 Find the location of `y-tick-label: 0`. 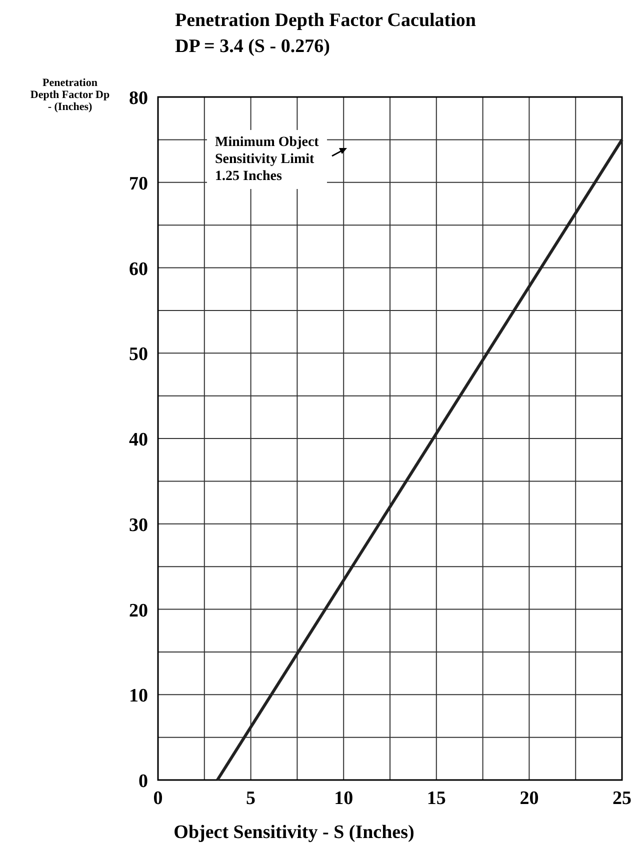

y-tick-label: 0 is located at coordinates (143, 781).